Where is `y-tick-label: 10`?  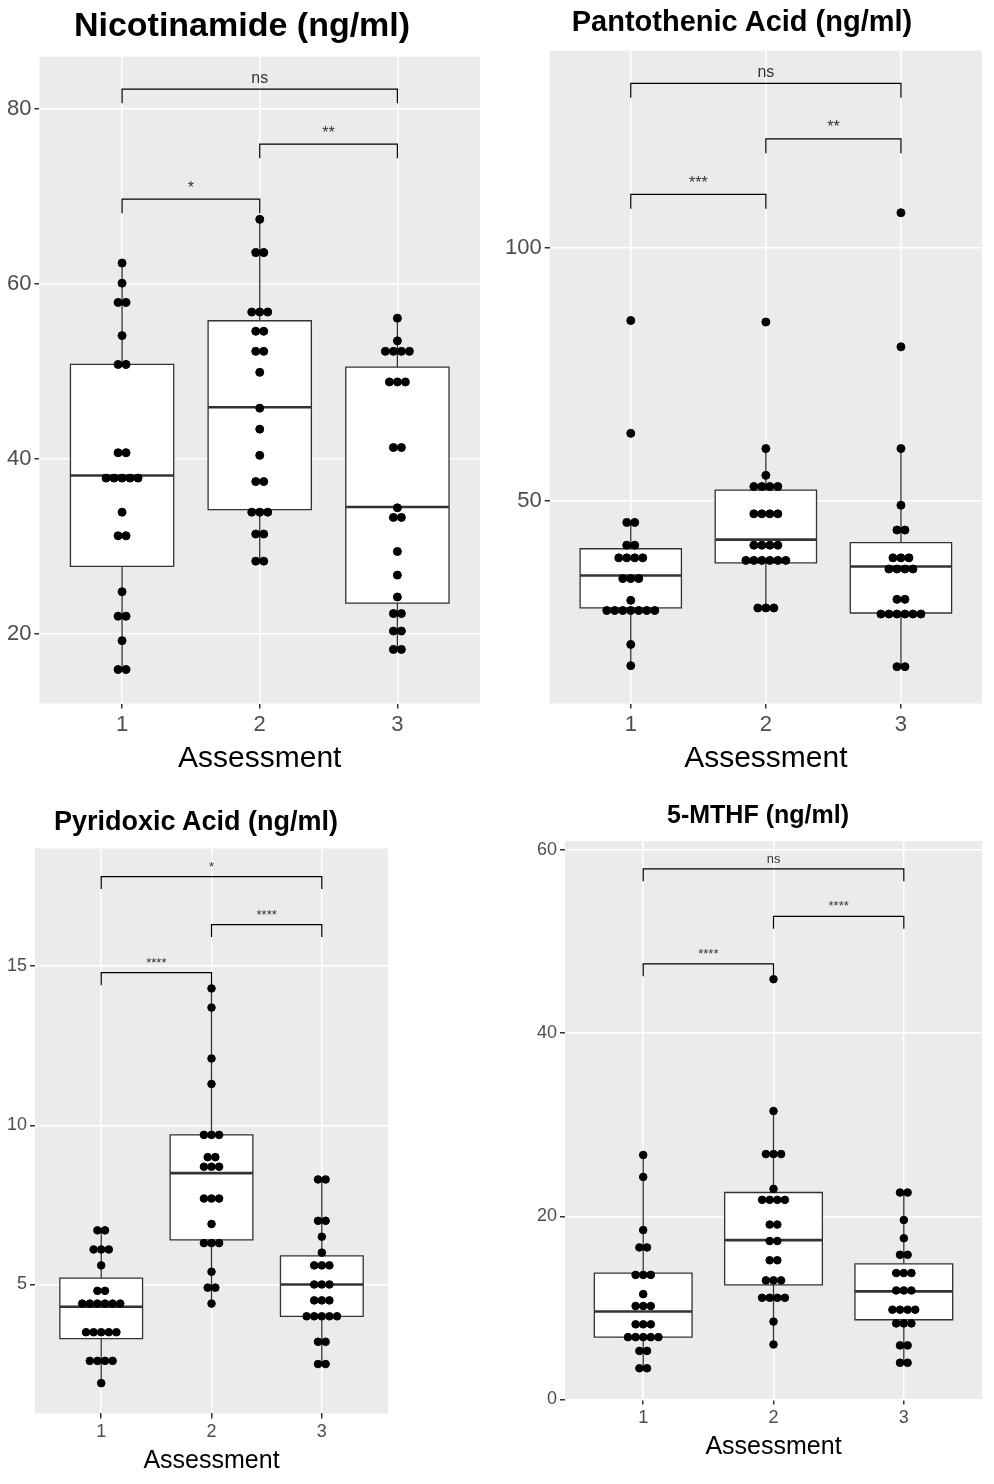
y-tick-label: 10 is located at coordinates (17, 1124).